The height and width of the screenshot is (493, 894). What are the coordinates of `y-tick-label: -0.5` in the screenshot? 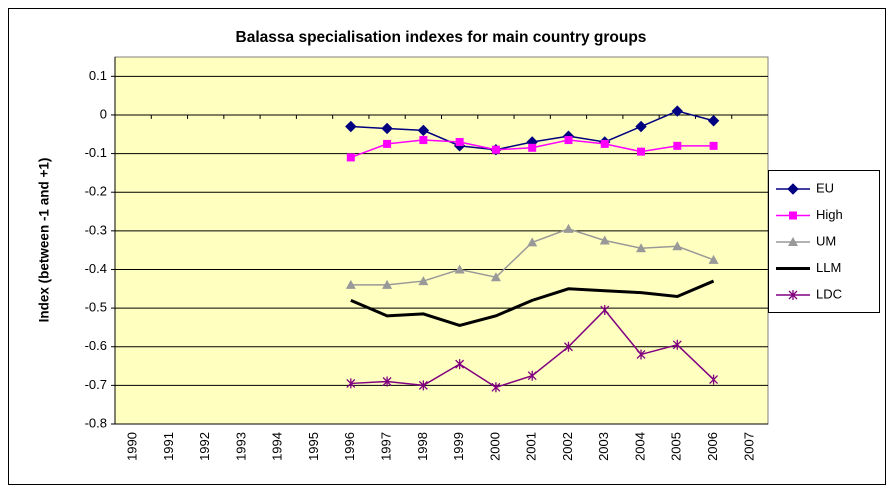 It's located at (96, 307).